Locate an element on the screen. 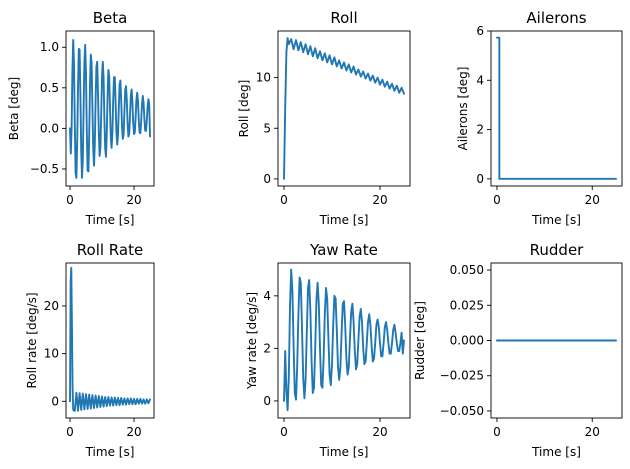 This screenshot has width=630, height=469. roll-rate-axes-frame is located at coordinates (110, 340).